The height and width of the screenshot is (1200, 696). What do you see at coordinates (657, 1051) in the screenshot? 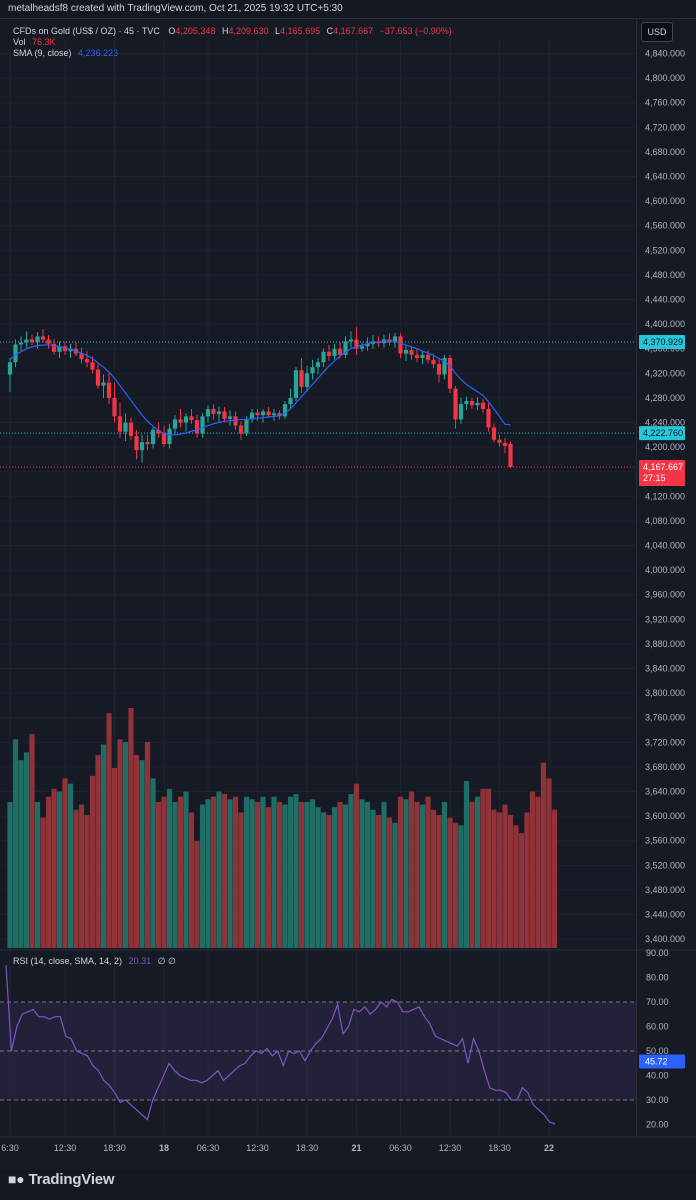
I see `rsi-axis-tick: 50.00` at bounding box center [657, 1051].